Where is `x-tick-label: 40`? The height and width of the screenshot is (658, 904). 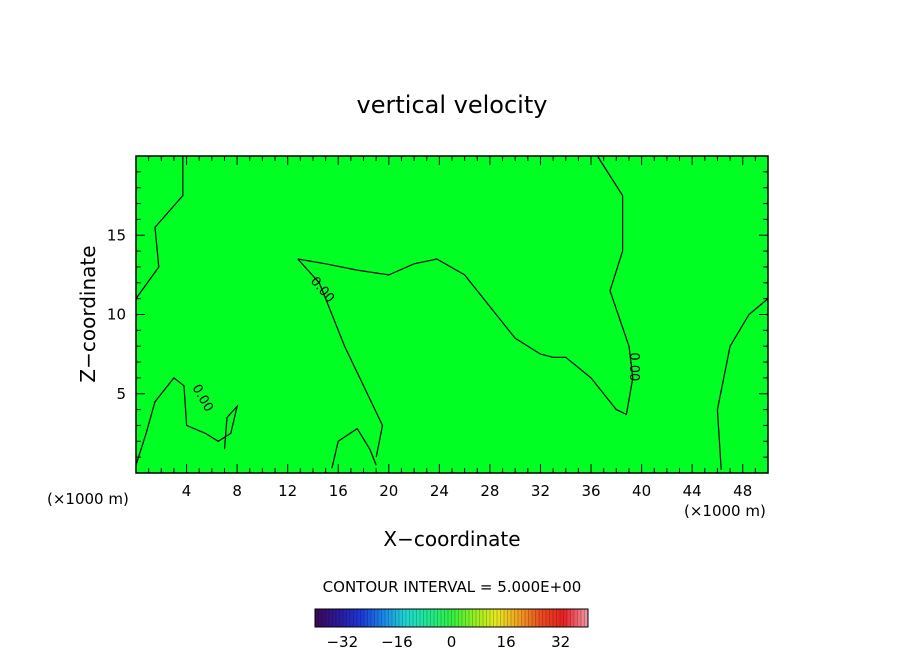 x-tick-label: 40 is located at coordinates (641, 491).